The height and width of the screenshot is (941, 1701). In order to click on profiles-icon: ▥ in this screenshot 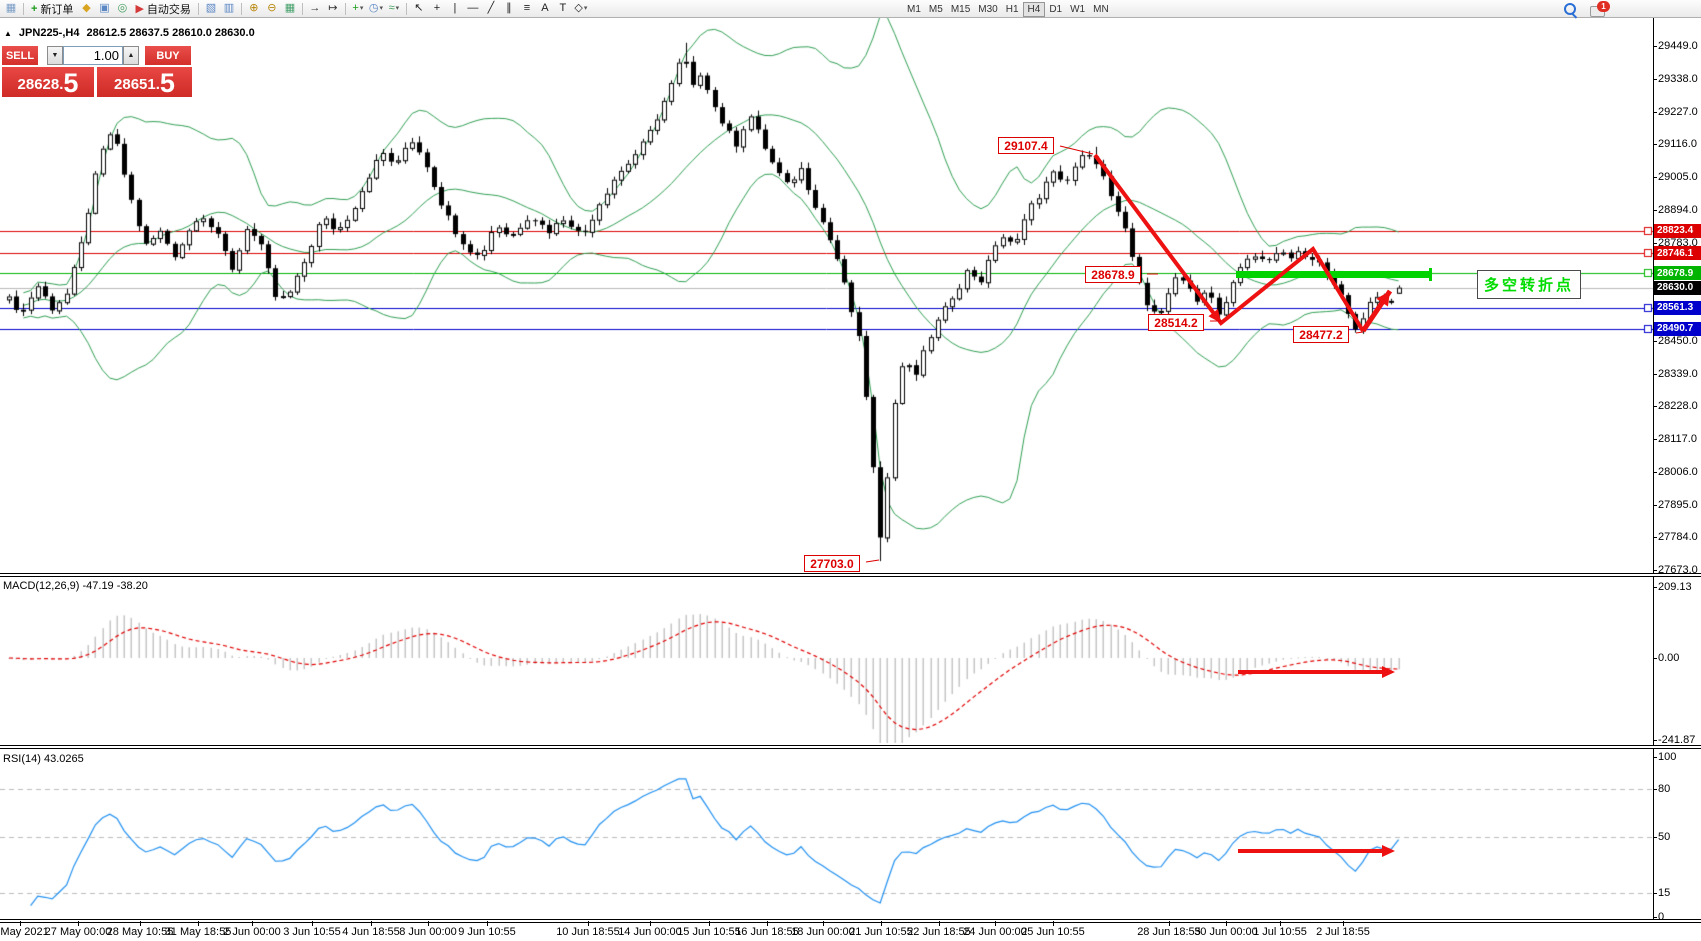, I will do `click(229, 8)`.